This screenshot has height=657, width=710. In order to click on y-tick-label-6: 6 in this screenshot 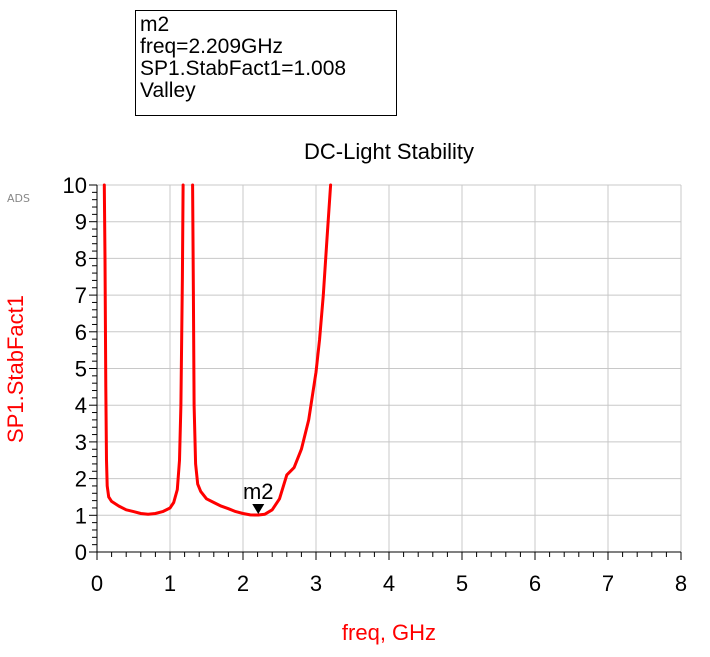, I will do `click(81, 332)`.